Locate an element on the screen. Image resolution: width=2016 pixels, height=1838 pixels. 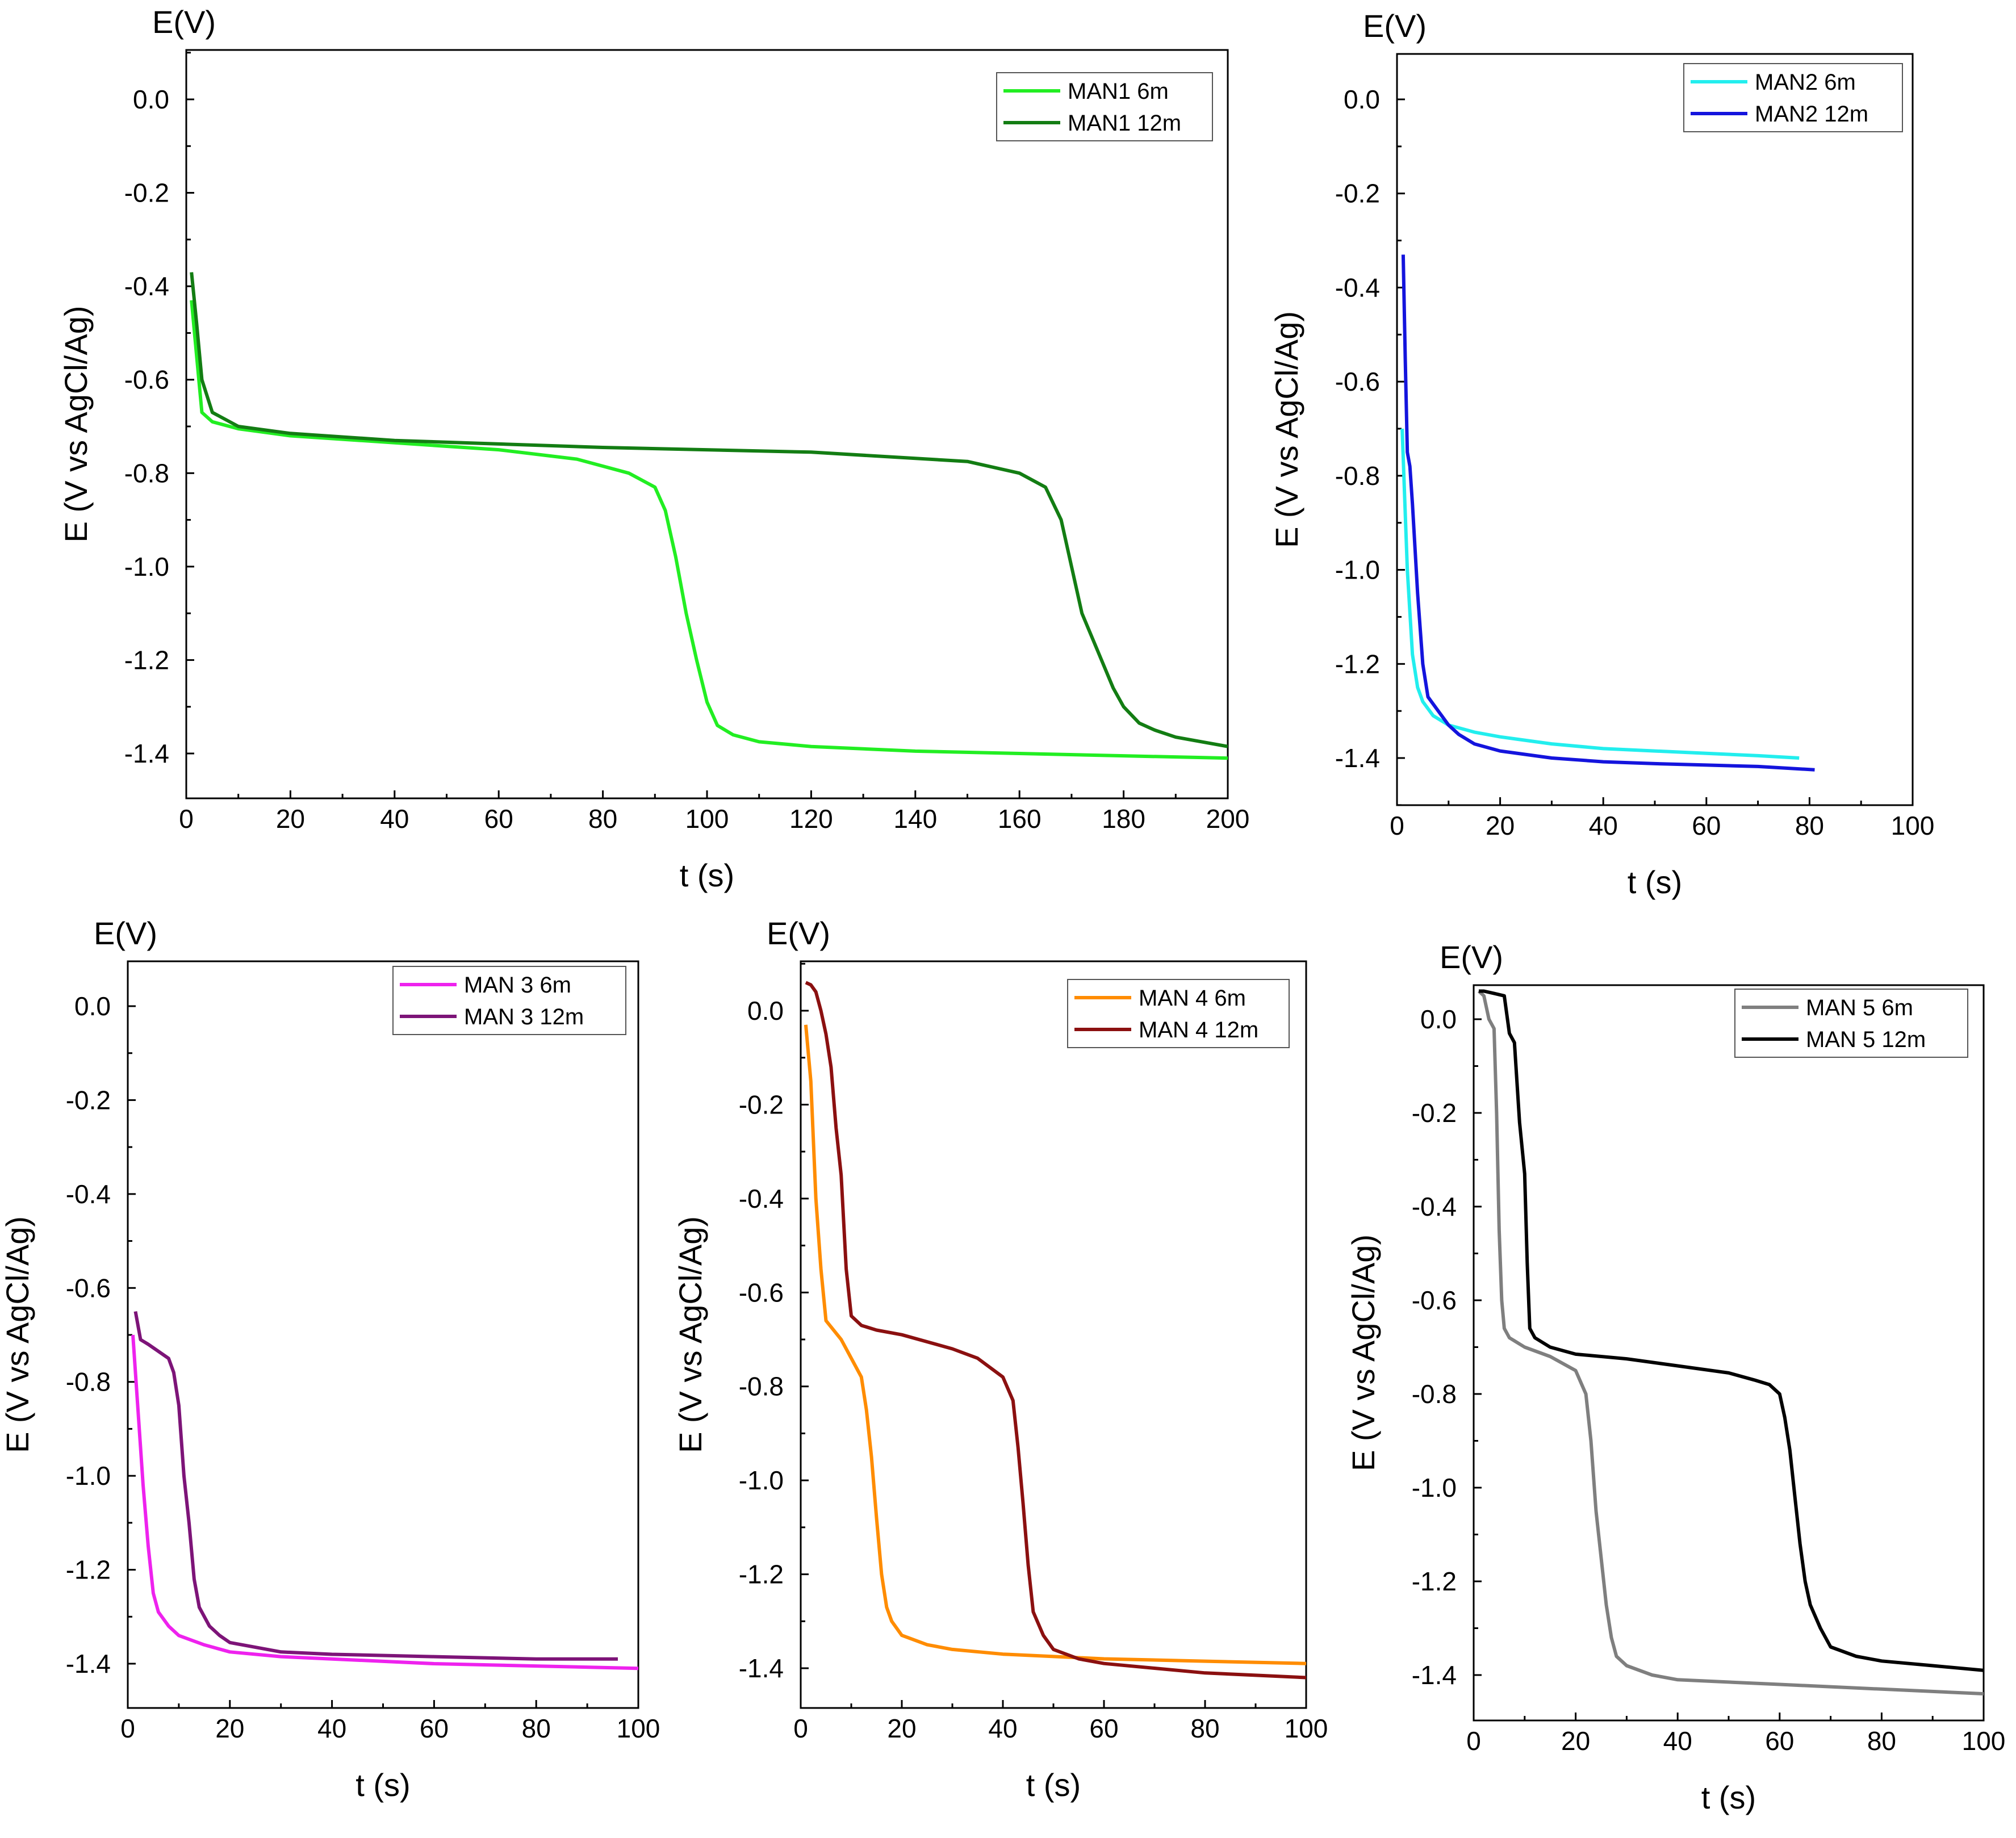
panel-man4-xtick-label: 20 is located at coordinates (901, 1728).